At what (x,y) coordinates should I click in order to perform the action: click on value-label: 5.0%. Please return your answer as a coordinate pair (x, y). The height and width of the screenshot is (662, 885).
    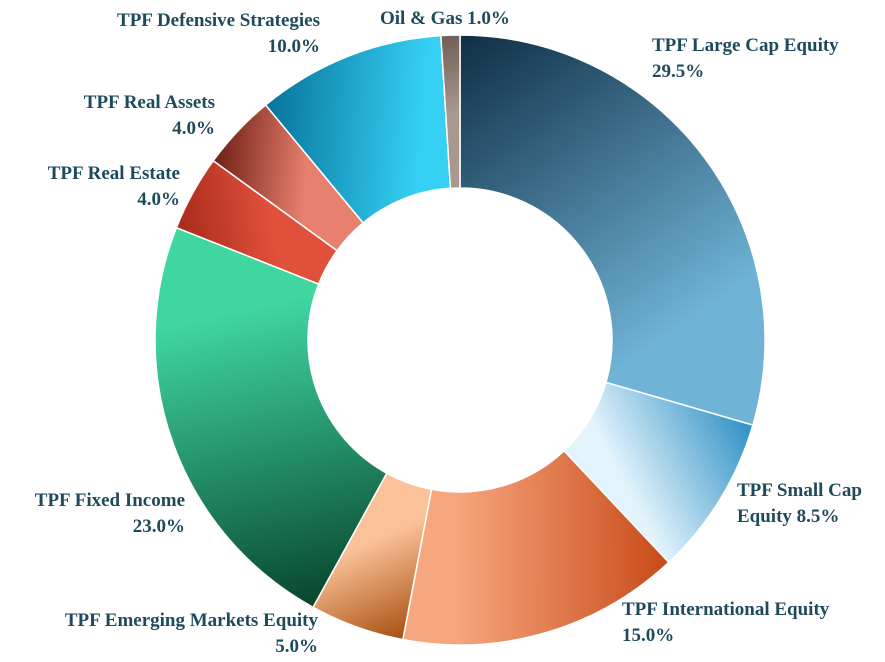
    Looking at the image, I should click on (296, 646).